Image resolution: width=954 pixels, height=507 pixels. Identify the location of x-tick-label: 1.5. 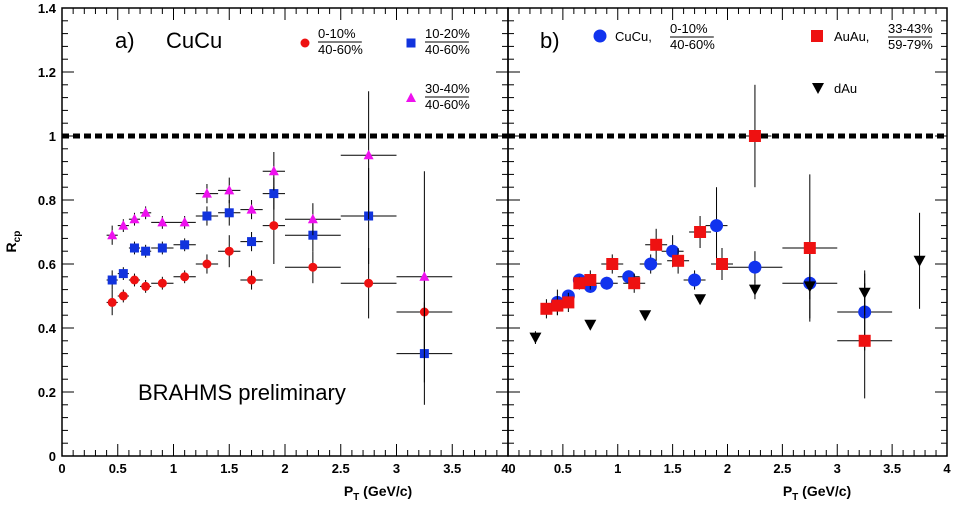
(673, 468).